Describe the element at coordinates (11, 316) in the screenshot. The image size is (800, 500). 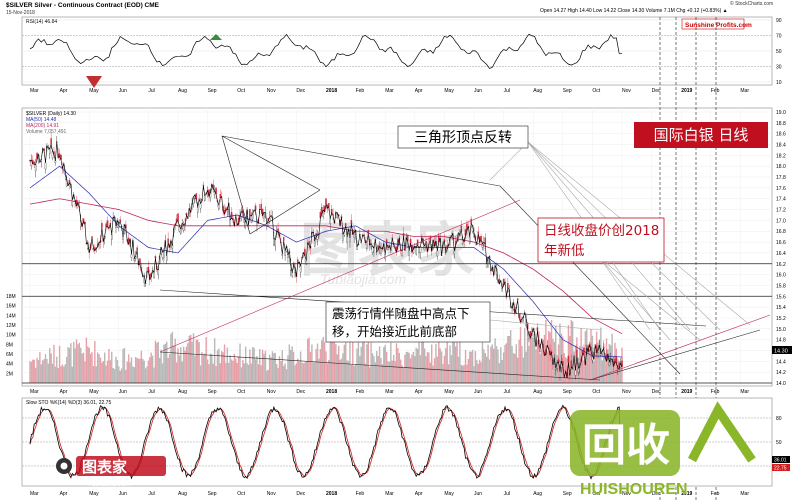
I see `volume-tick: 14M` at that location.